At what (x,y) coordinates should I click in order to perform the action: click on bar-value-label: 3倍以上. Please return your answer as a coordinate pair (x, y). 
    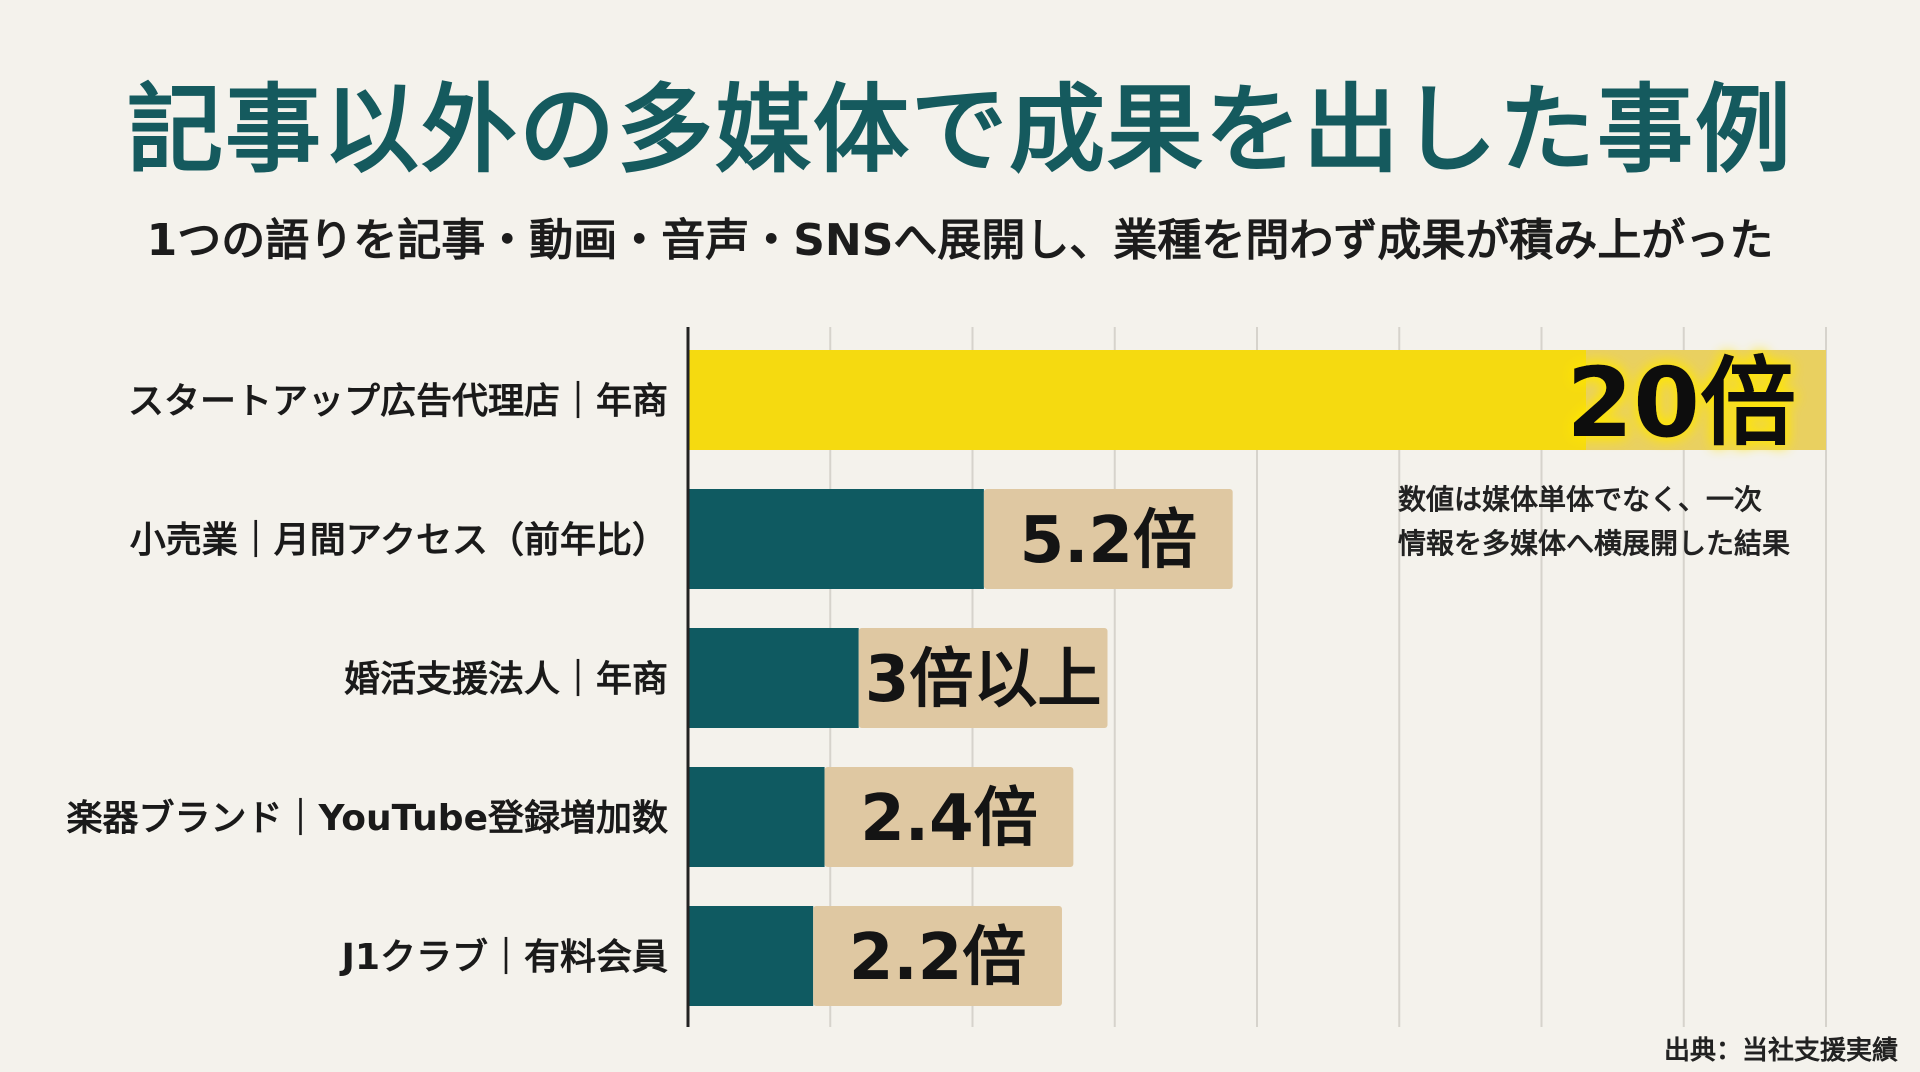
    Looking at the image, I should click on (983, 680).